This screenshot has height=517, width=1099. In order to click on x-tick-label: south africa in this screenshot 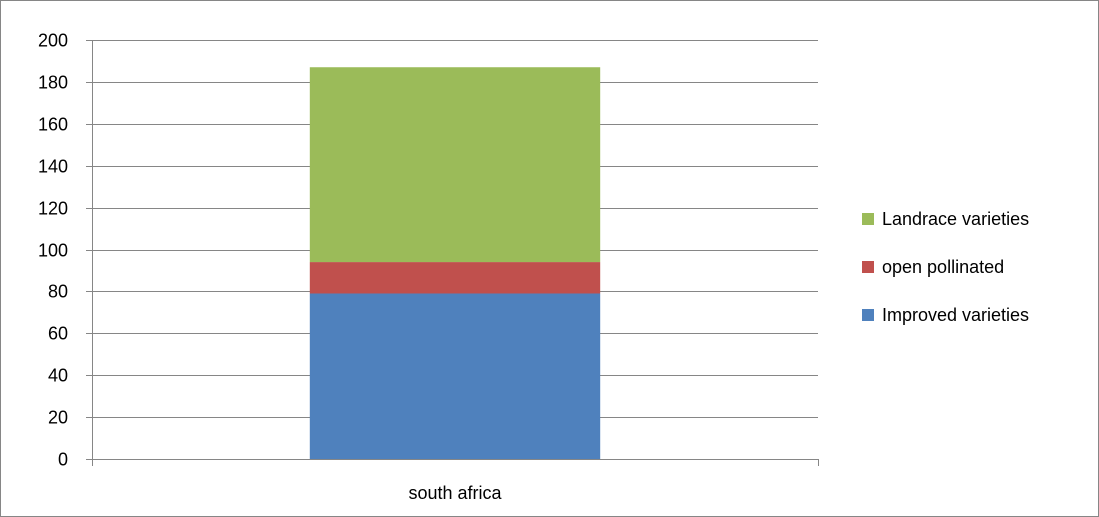, I will do `click(455, 493)`.